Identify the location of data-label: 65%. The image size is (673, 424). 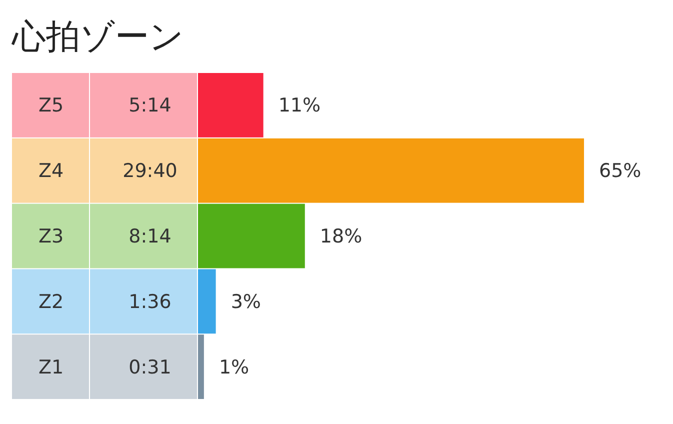
(620, 171).